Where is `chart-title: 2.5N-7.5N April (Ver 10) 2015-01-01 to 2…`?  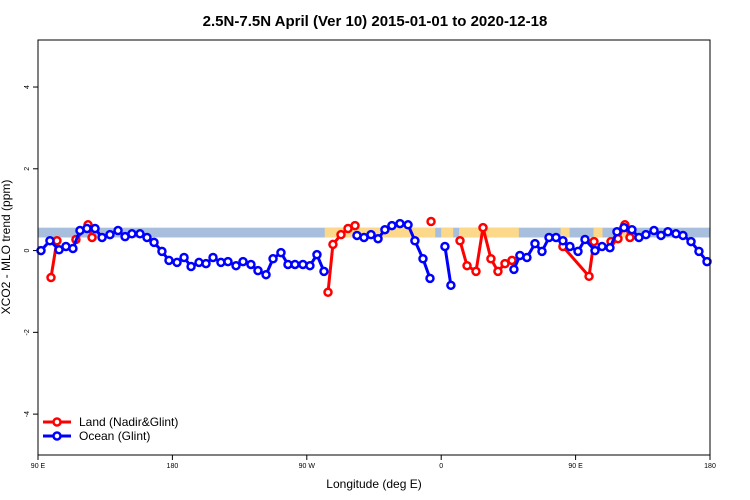
chart-title: 2.5N-7.5N April (Ver 10) 2015-01-01 to 2… is located at coordinates (375, 21).